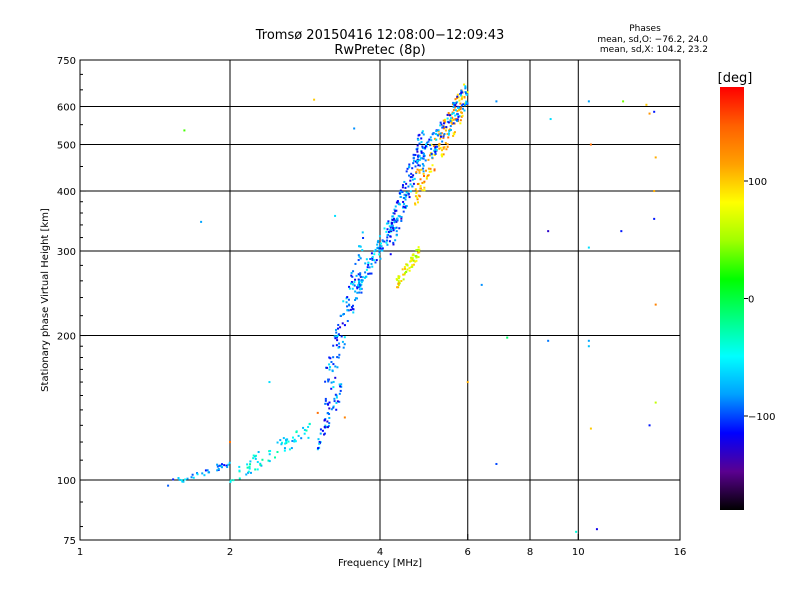 The image size is (800, 600). What do you see at coordinates (732, 298) in the screenshot?
I see `colorbar` at bounding box center [732, 298].